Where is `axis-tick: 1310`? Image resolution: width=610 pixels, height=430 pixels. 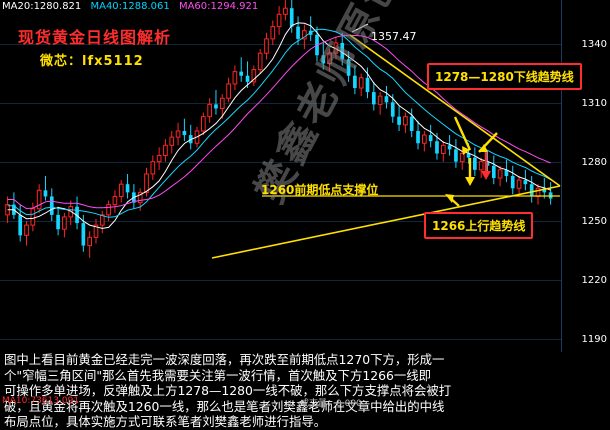 axis-tick: 1310 is located at coordinates (594, 103).